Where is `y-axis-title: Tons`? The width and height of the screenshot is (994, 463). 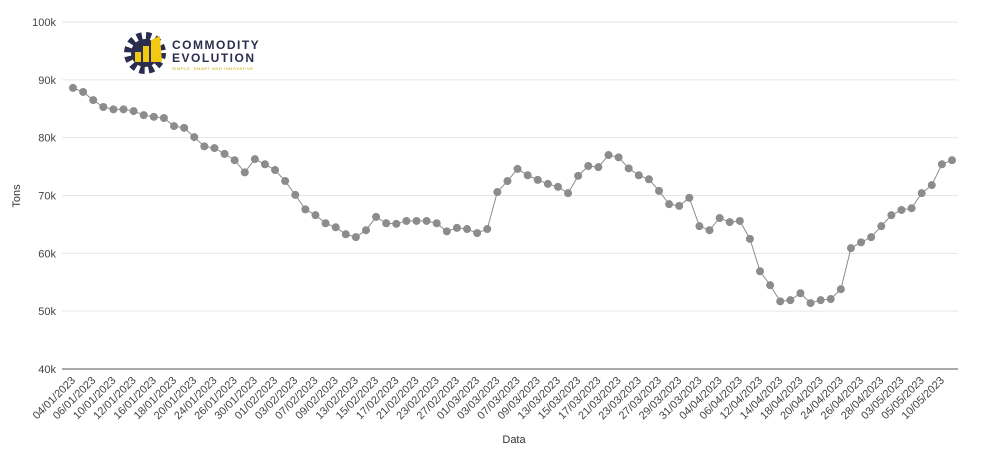 y-axis-title: Tons is located at coordinates (17, 196).